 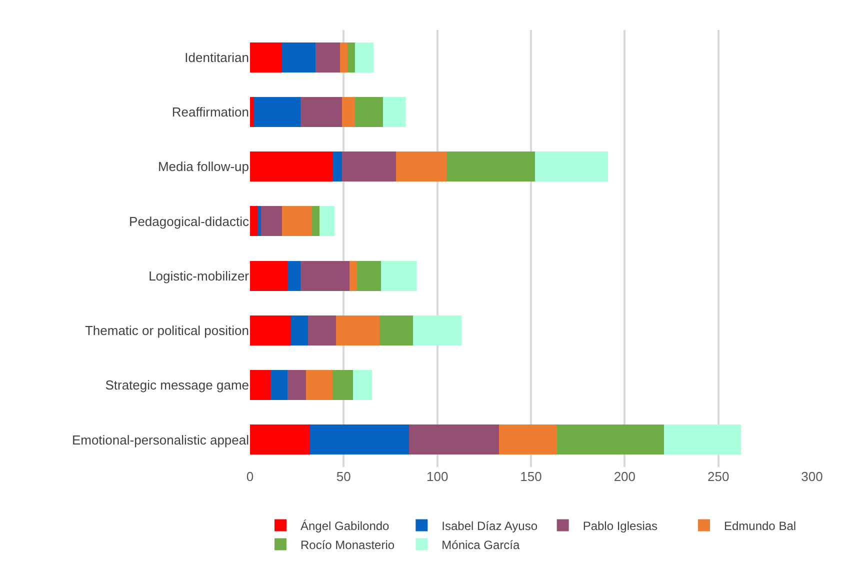 What do you see at coordinates (161, 440) in the screenshot?
I see `y-tick-label: Emotional-personalistic appeal` at bounding box center [161, 440].